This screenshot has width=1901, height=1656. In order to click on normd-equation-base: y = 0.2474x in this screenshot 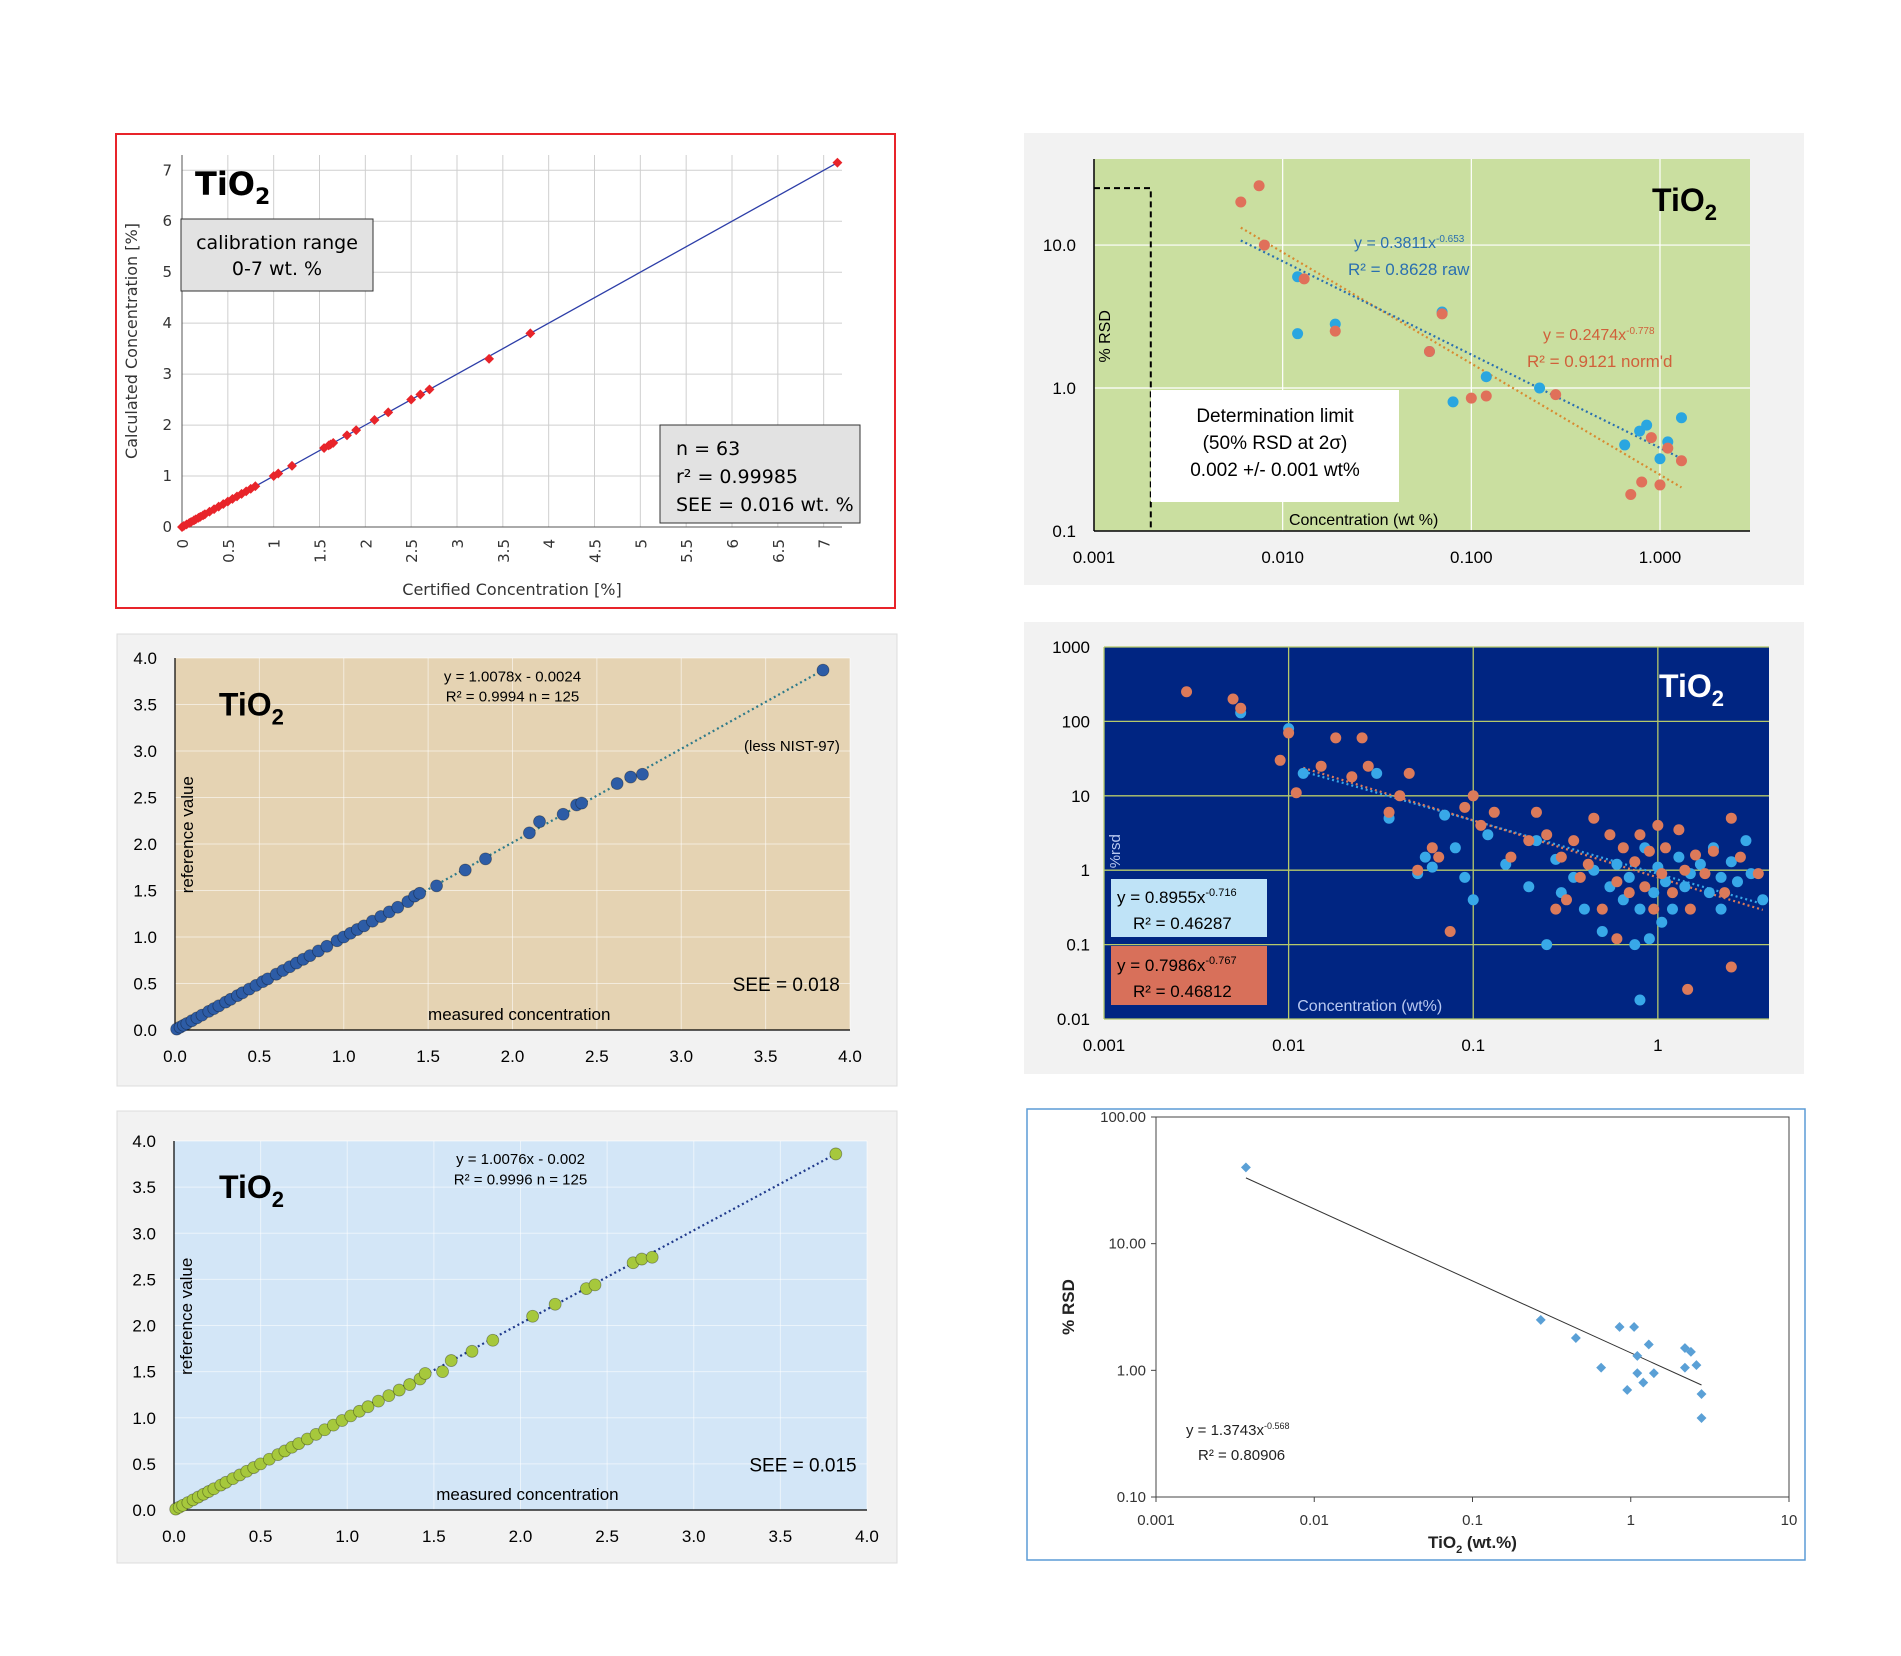, I will do `click(1584, 335)`.